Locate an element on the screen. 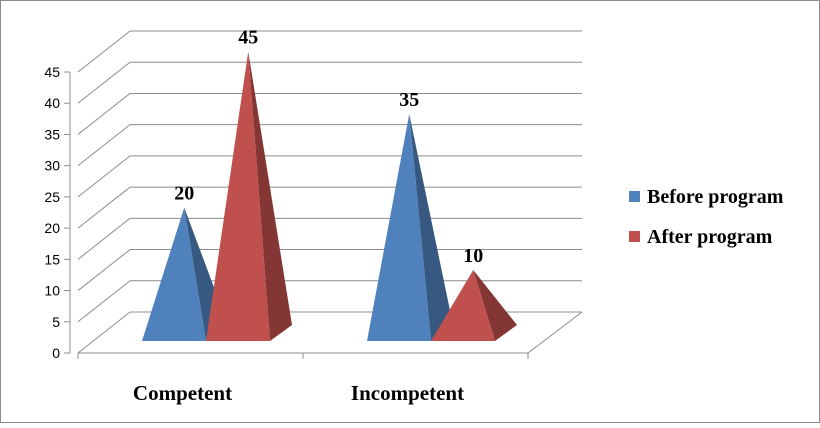  y-tick-label: 15 is located at coordinates (52, 259).